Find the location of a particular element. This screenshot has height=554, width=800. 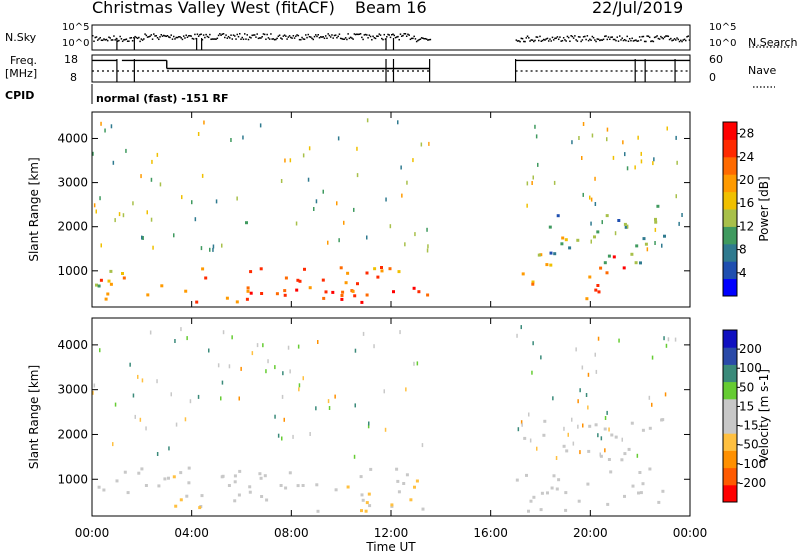

frequency-trace is located at coordinates (391, 64).